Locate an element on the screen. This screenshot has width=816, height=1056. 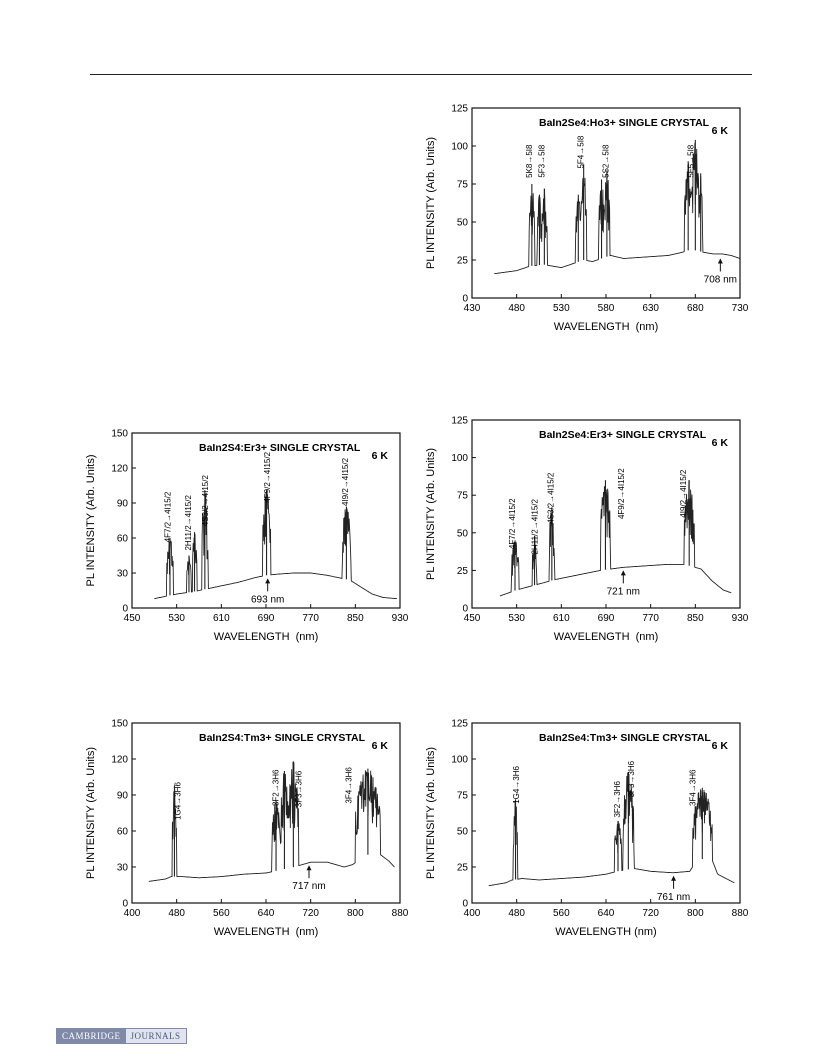
x-tick-label: 930 is located at coordinates (740, 618).